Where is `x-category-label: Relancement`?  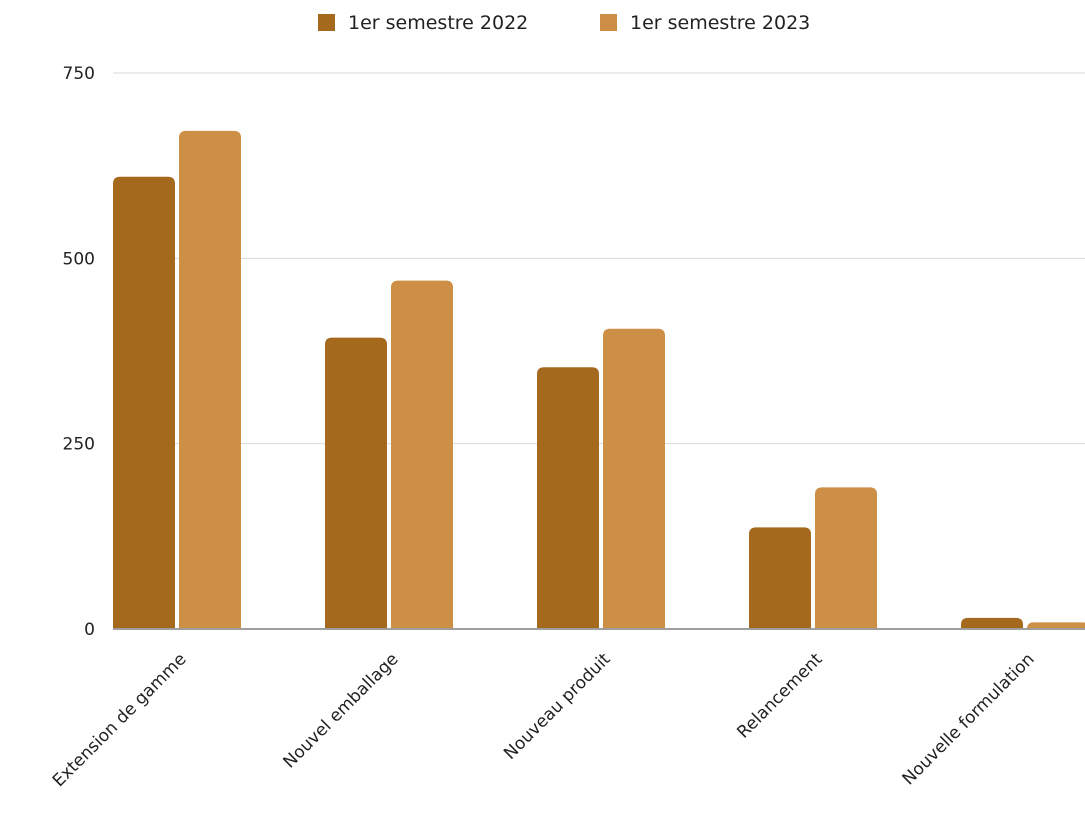
x-category-label: Relancement is located at coordinates (779, 695).